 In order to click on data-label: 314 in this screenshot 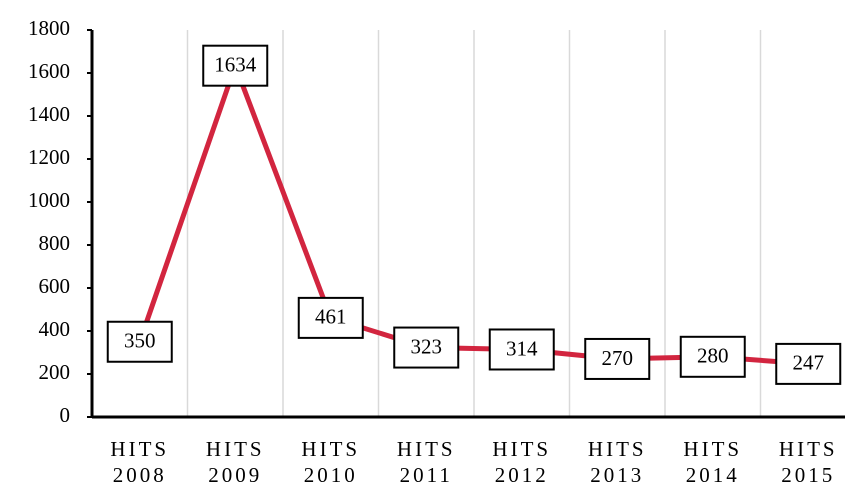, I will do `click(522, 348)`.